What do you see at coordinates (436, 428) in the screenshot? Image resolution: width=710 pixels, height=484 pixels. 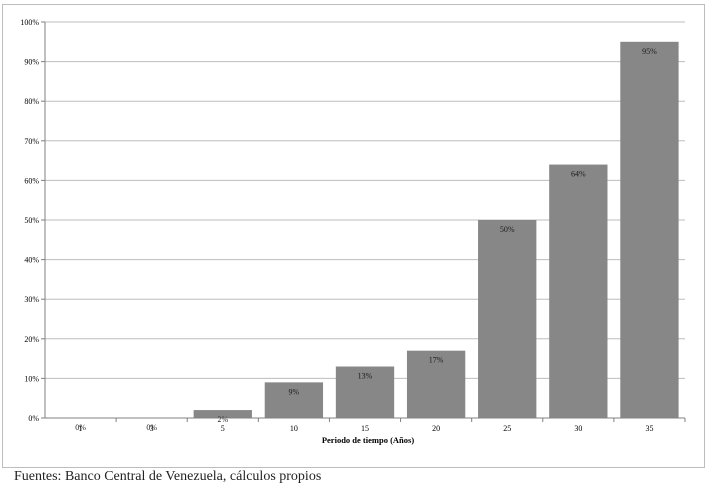 I see `x-tick-label: 20` at bounding box center [436, 428].